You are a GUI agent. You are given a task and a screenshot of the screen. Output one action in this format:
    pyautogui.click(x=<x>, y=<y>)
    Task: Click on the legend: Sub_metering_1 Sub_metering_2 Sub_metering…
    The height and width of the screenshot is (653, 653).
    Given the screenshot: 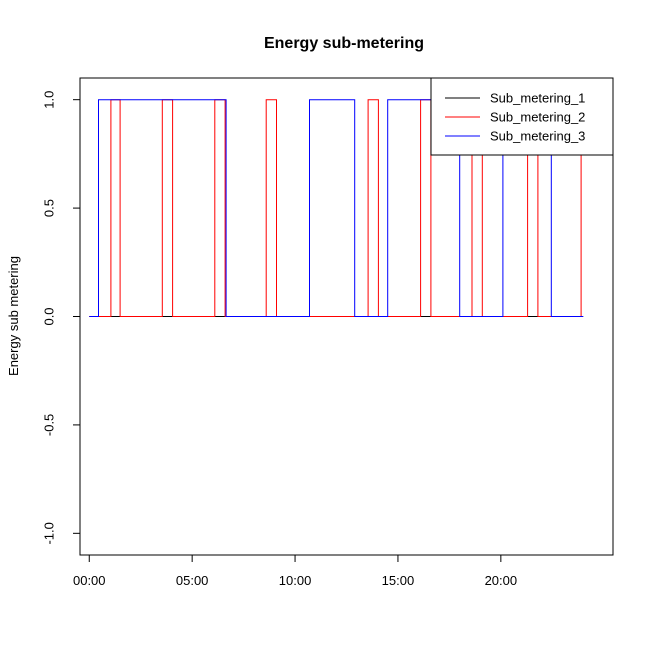 What is the action you would take?
    pyautogui.click(x=522, y=116)
    